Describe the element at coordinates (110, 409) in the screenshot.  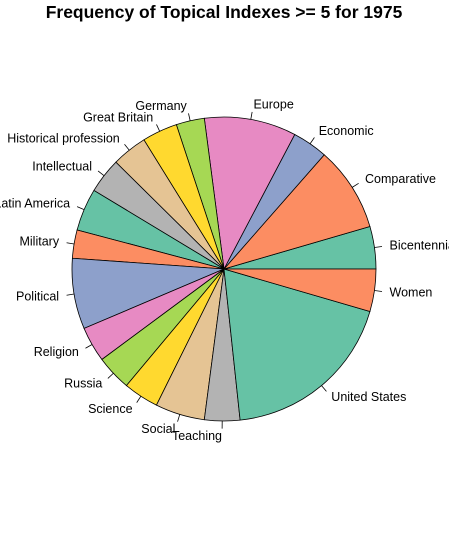
I see `slice-label-science: Science` at that location.